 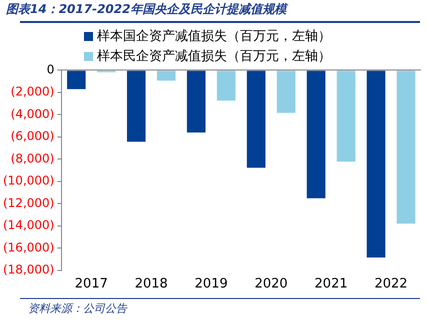 What do you see at coordinates (28, 181) in the screenshot?
I see `y-tick-label: (10,000)` at bounding box center [28, 181].